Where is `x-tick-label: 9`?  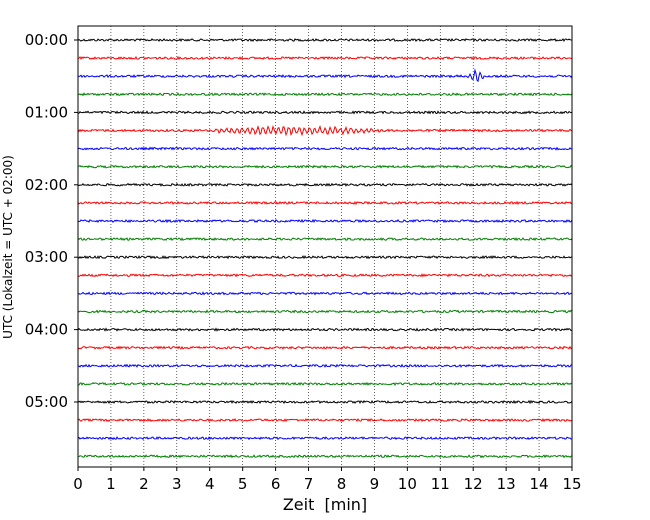 x-tick-label: 9 is located at coordinates (375, 484).